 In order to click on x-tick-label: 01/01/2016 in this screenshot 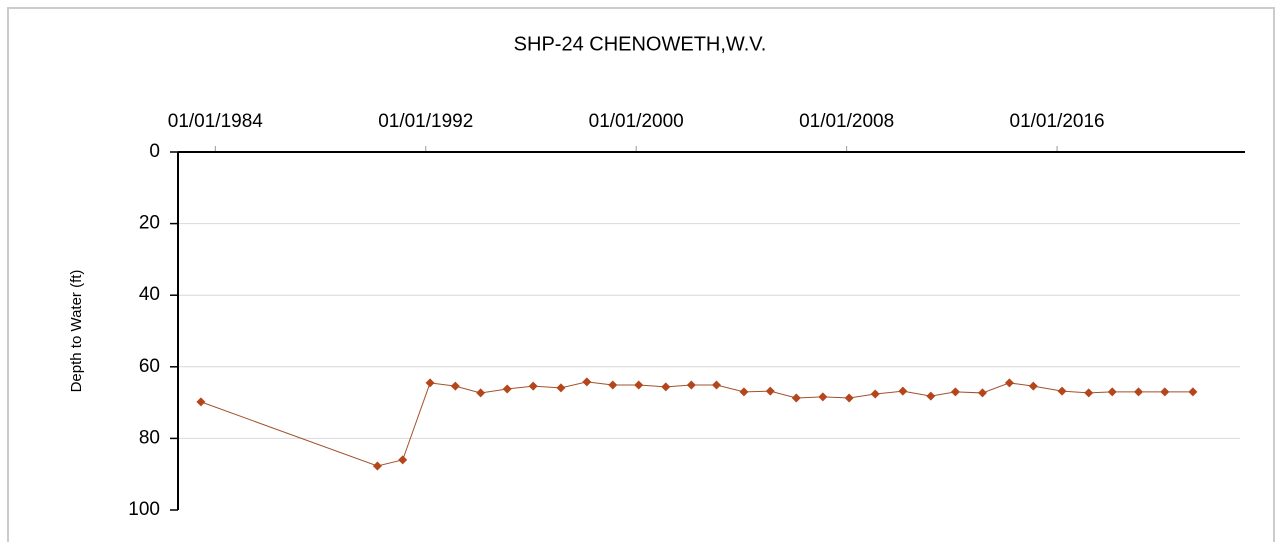, I will do `click(1057, 121)`.